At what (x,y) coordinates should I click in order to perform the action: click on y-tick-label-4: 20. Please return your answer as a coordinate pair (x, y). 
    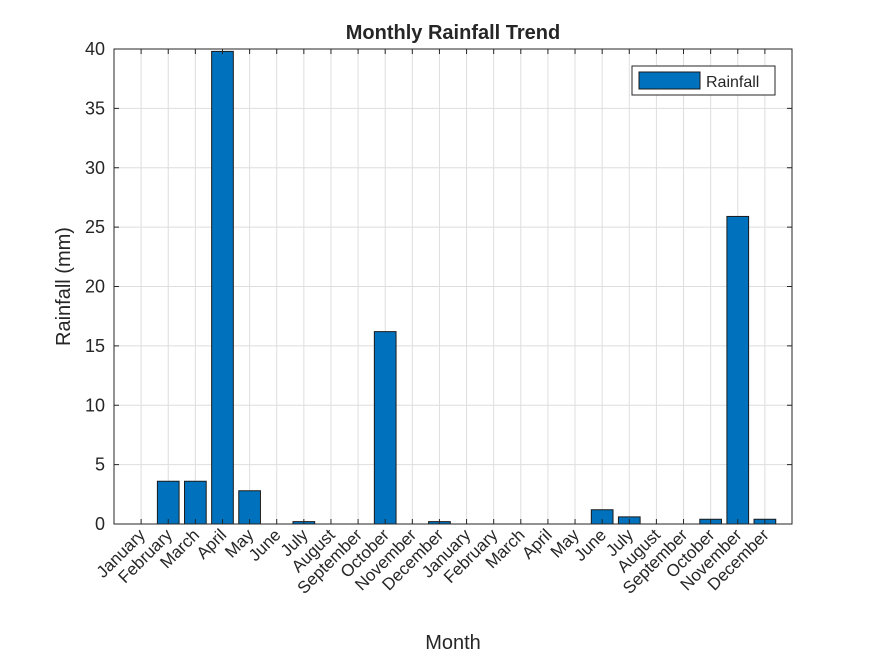
    Looking at the image, I should click on (95, 287).